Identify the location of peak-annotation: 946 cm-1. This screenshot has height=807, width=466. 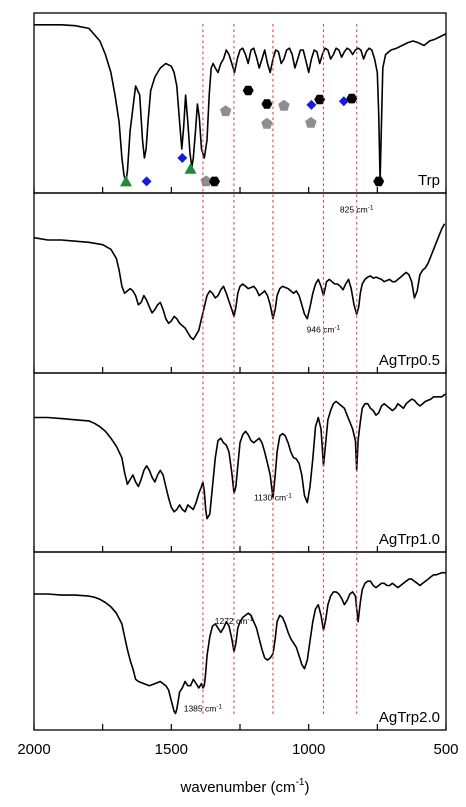
(324, 330).